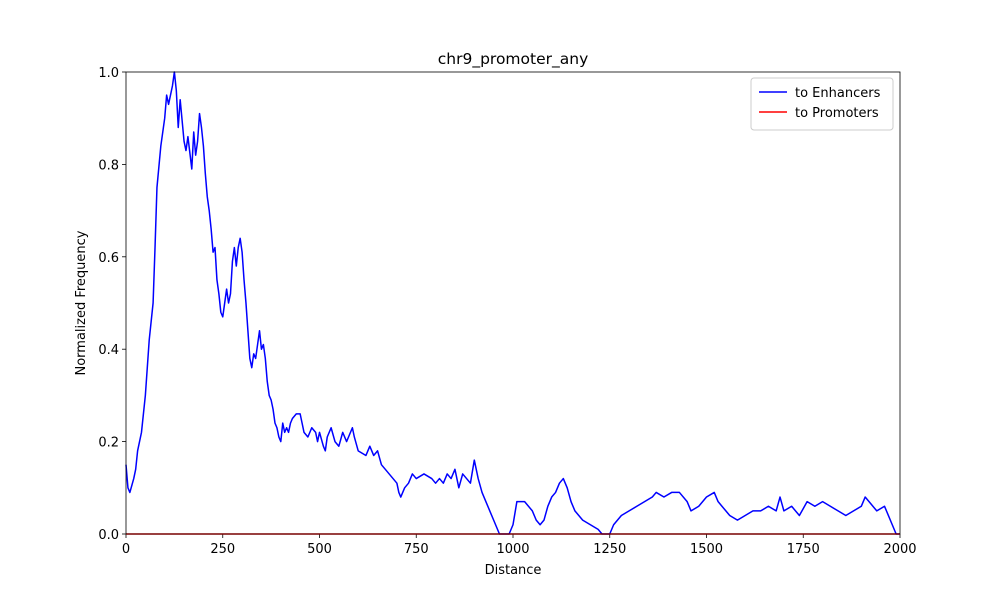  What do you see at coordinates (108, 350) in the screenshot?
I see `y-tick-label: 0.4` at bounding box center [108, 350].